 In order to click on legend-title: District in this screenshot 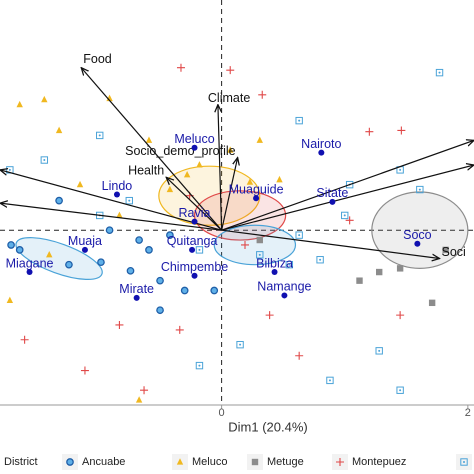, I will do `click(21, 462)`.